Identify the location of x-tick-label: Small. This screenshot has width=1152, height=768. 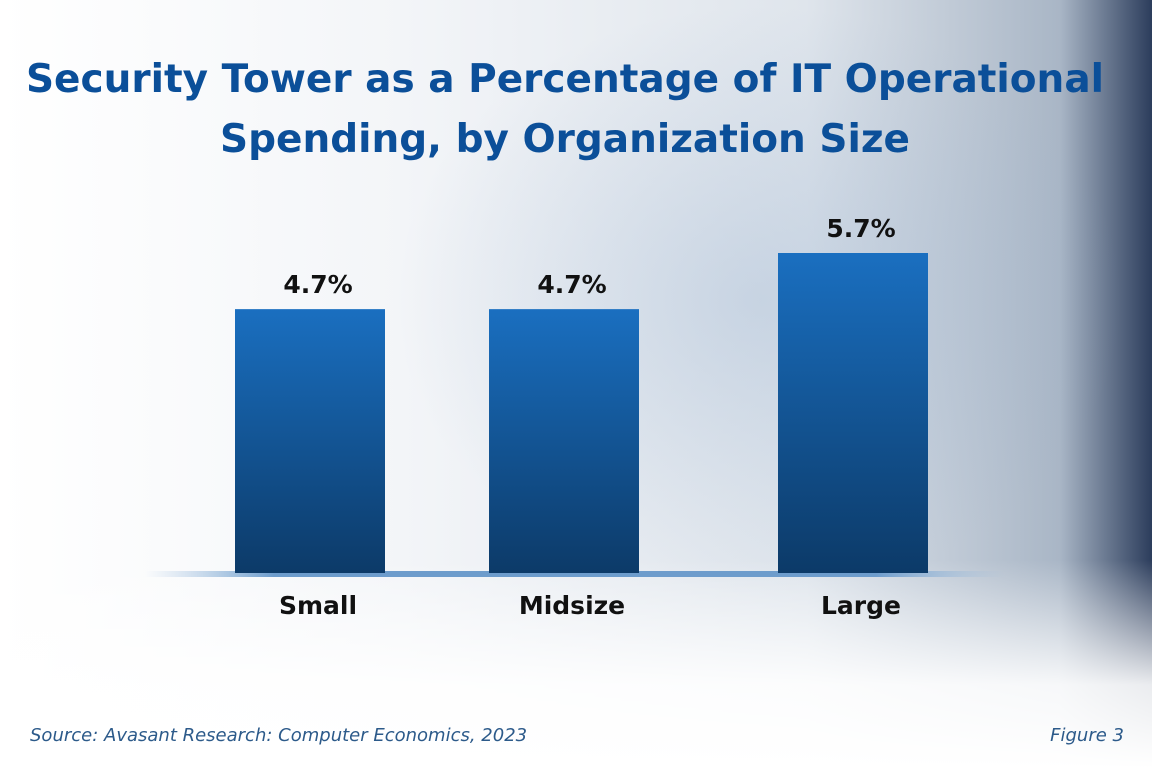
(318, 605).